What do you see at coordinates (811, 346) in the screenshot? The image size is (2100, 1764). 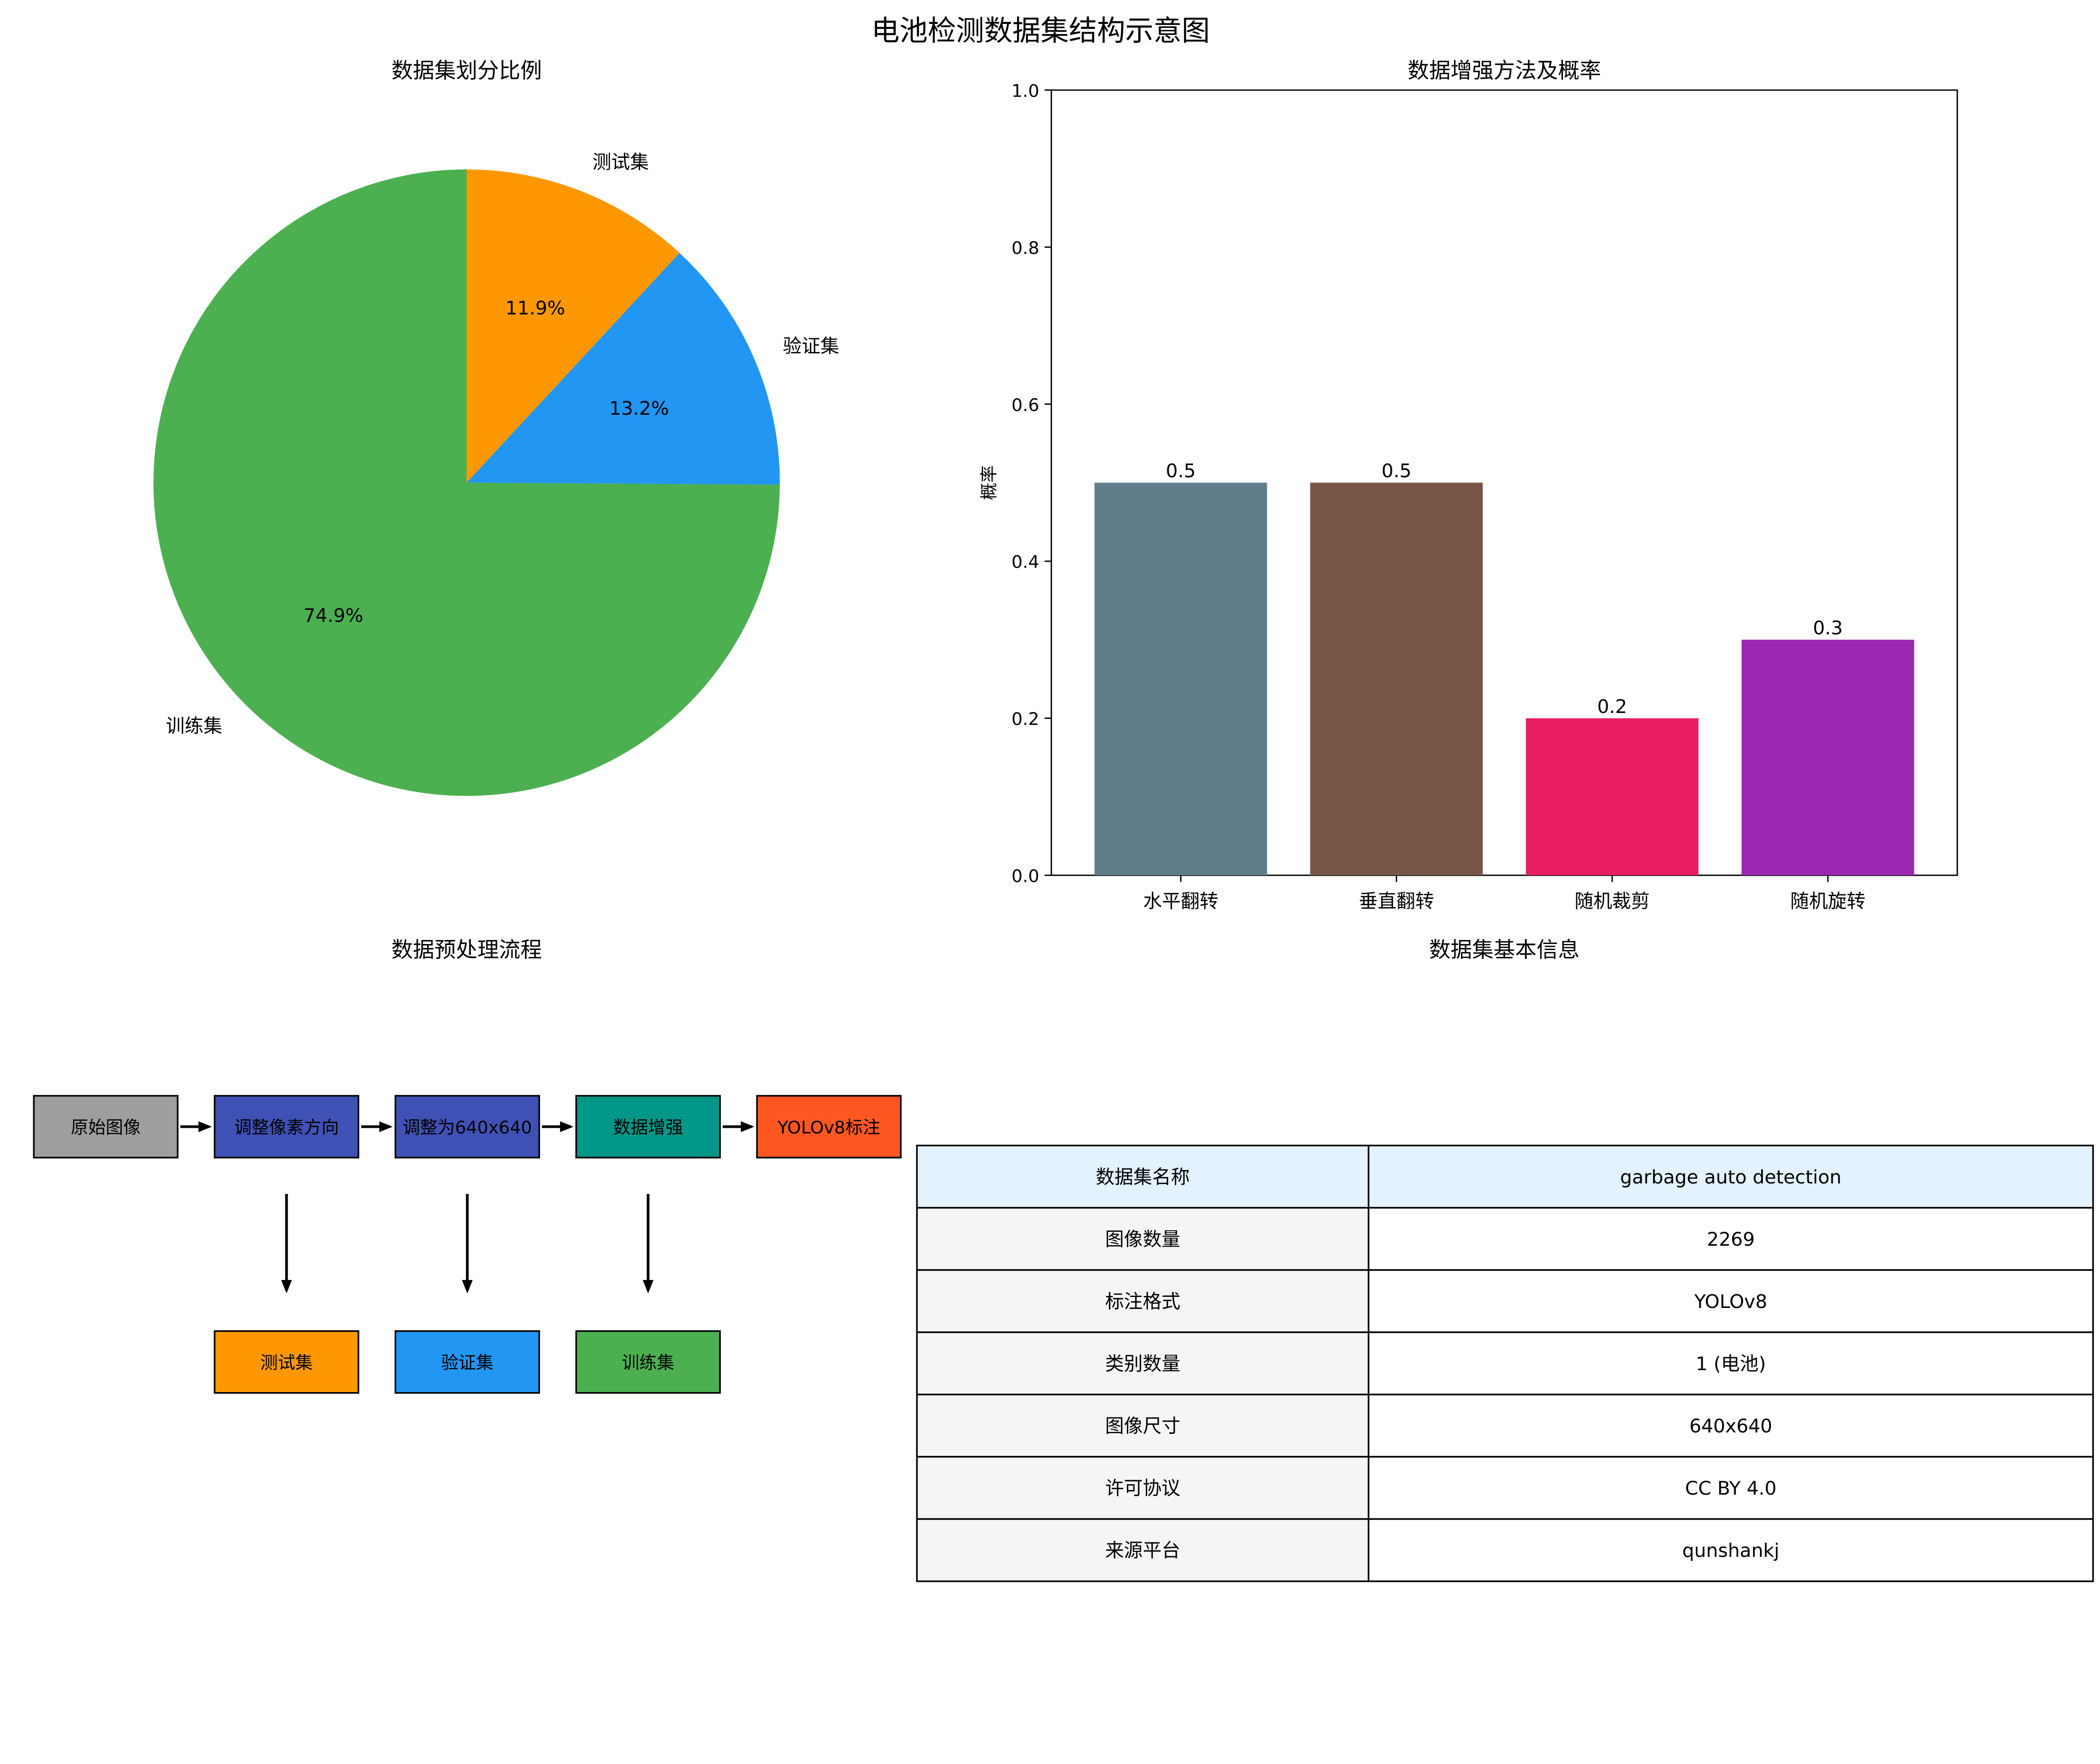 I see `pie-label-2: 验证集` at bounding box center [811, 346].